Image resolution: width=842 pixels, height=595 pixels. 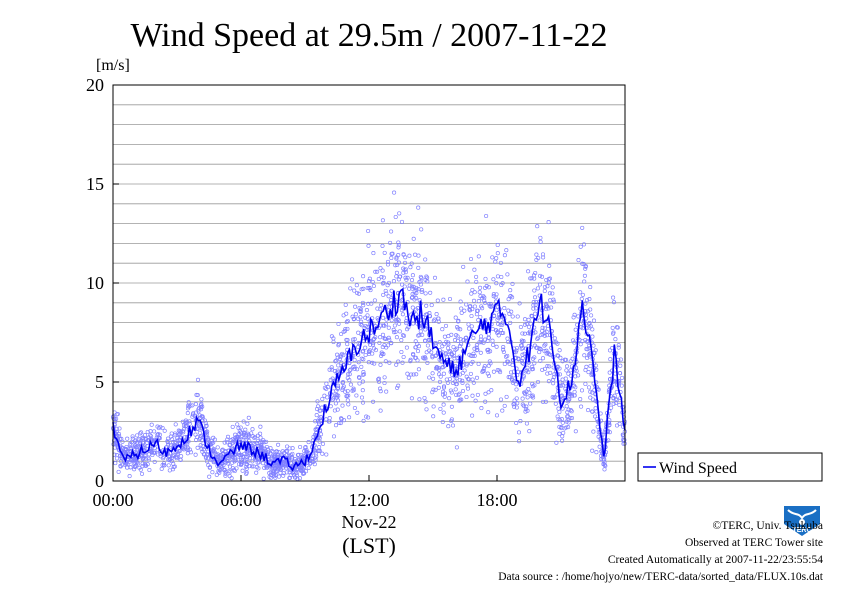 I want to click on x-axis-label: (LST), so click(x=369, y=545).